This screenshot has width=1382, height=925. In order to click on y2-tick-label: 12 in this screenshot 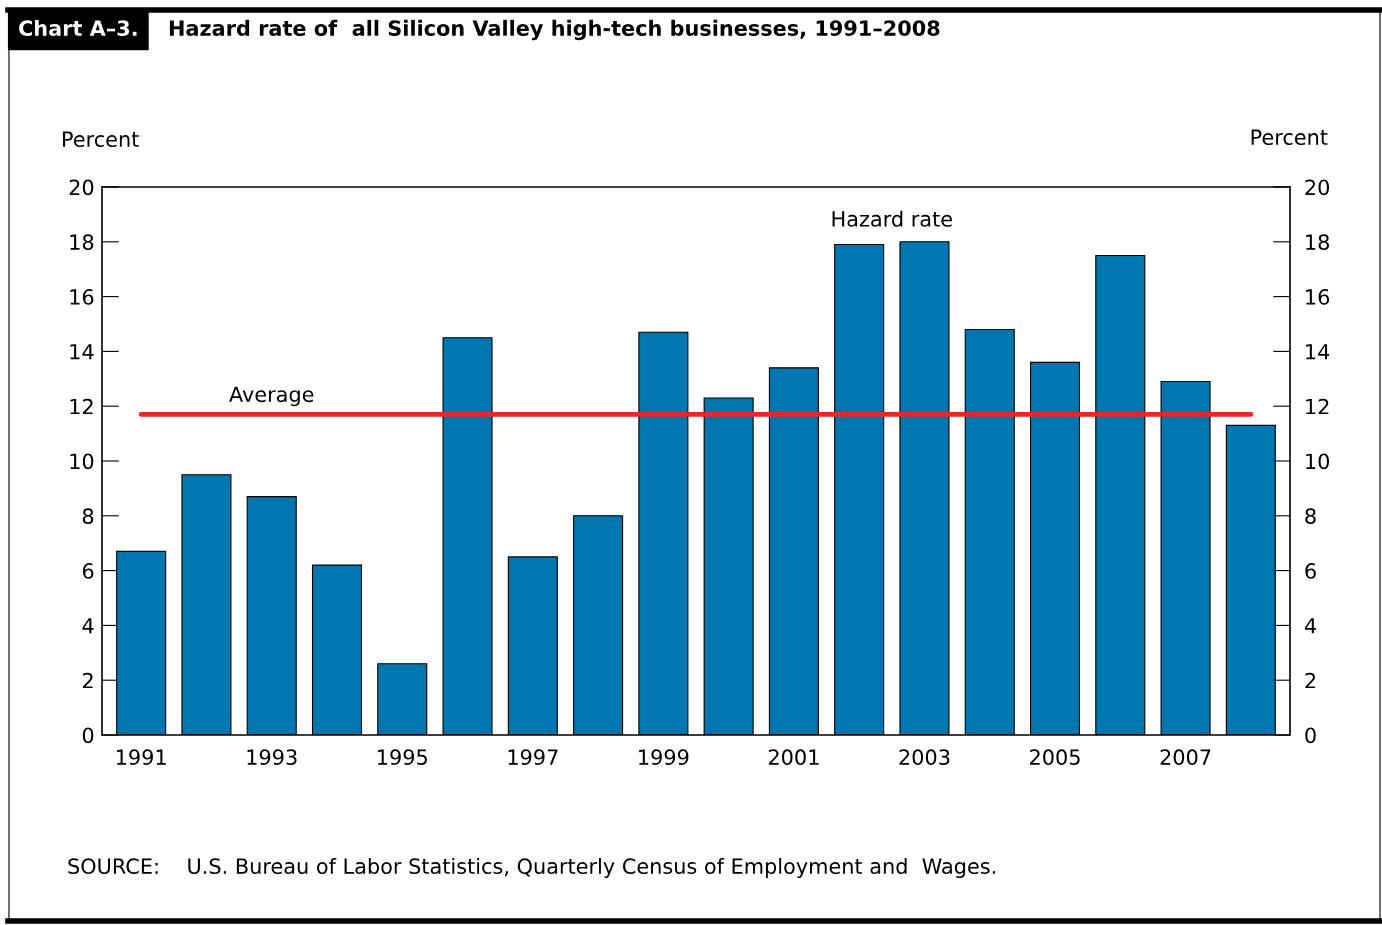, I will do `click(1317, 406)`.